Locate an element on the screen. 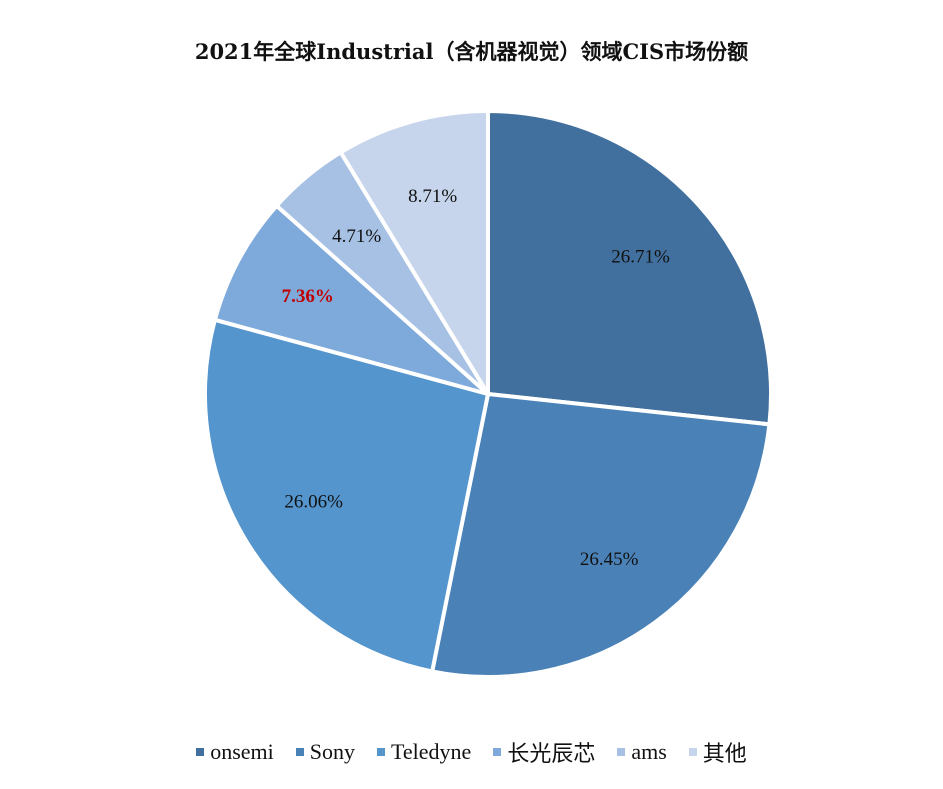  legend-item-3: 长光辰芯 is located at coordinates (544, 752).